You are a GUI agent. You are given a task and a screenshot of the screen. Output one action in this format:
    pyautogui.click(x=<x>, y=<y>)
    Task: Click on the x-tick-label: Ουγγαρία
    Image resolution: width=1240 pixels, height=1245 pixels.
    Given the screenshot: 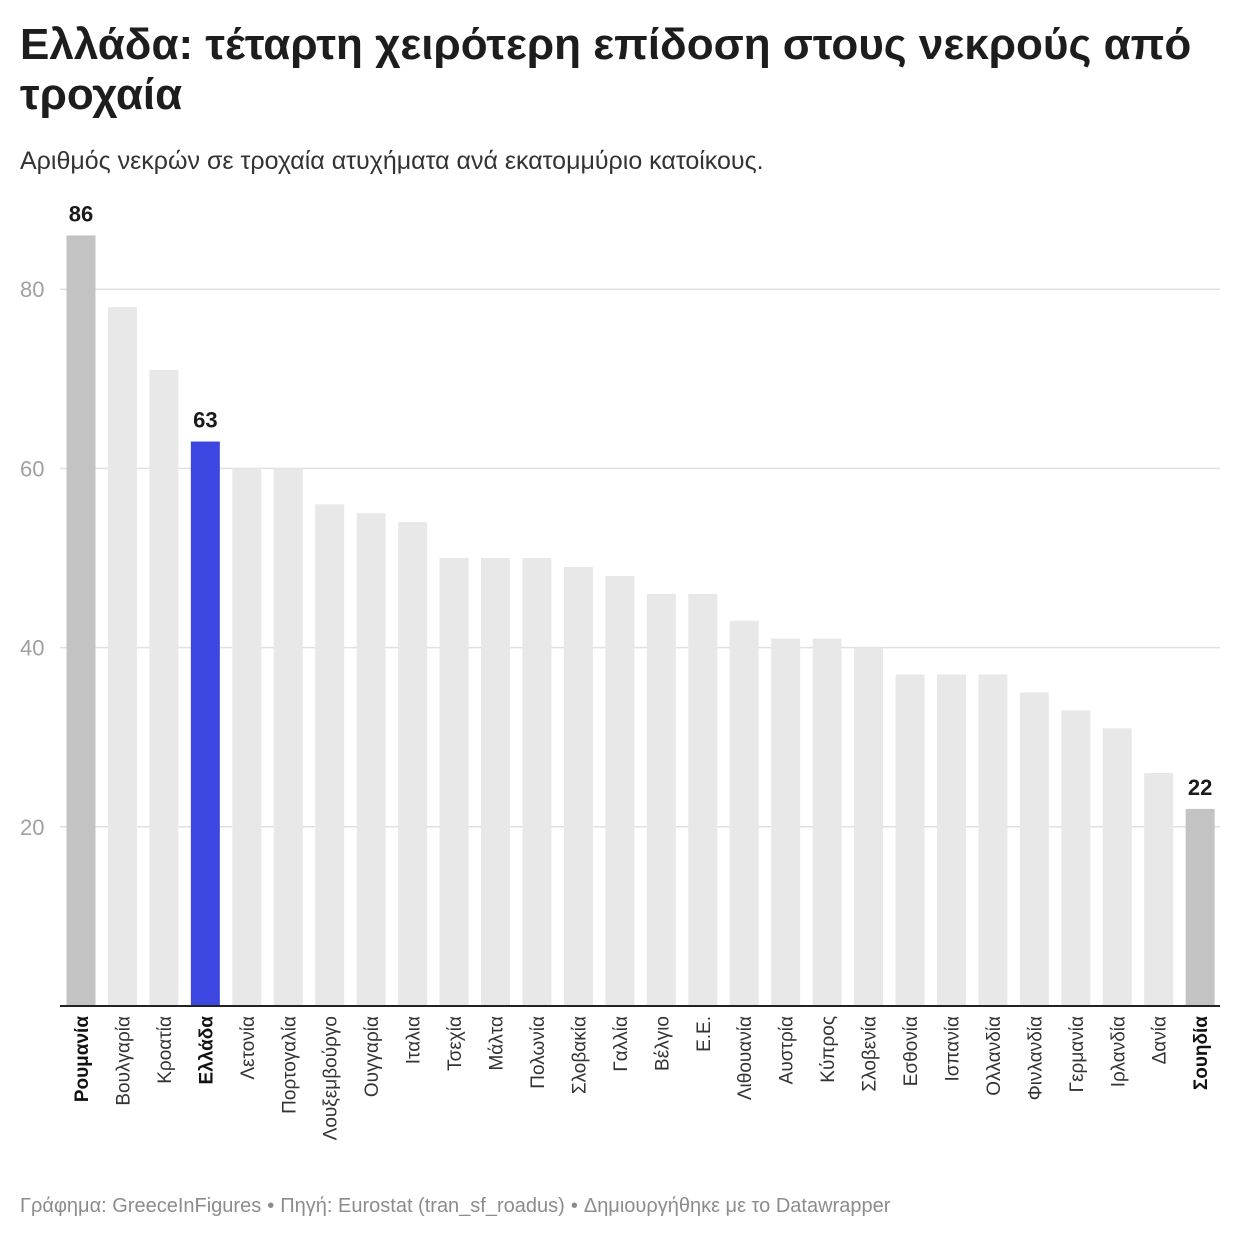 What is the action you would take?
    pyautogui.click(x=372, y=1056)
    